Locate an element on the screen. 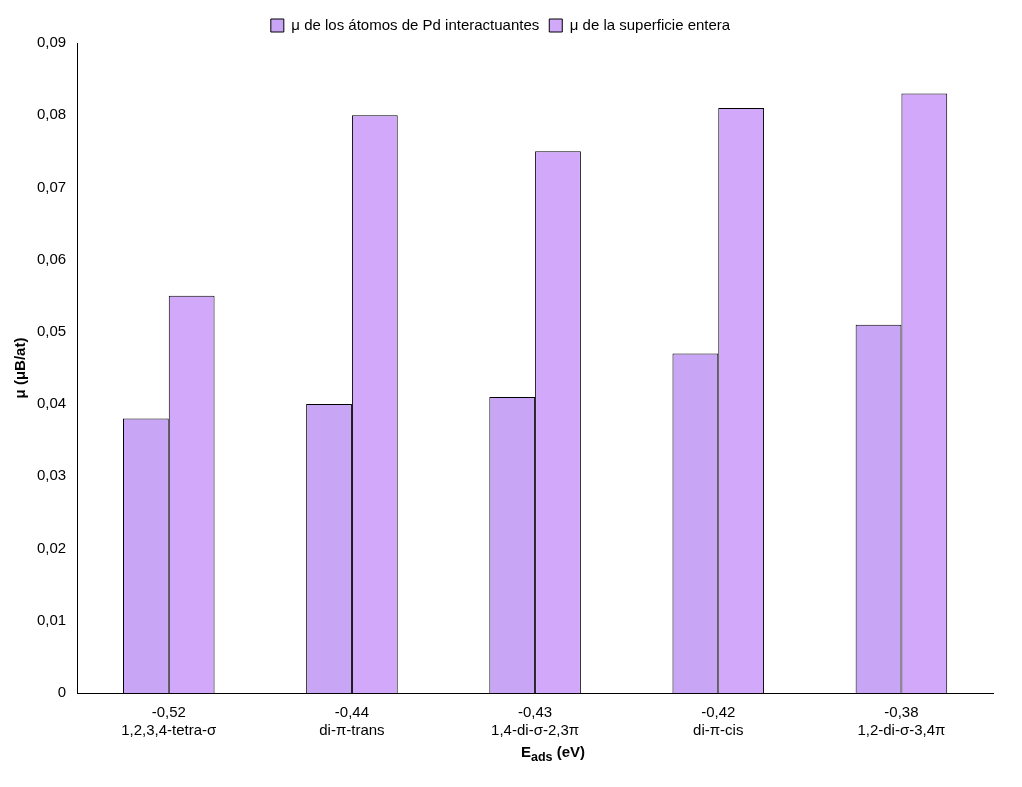 The image size is (1022, 787). y-tick-label: 0,02 is located at coordinates (51, 547).